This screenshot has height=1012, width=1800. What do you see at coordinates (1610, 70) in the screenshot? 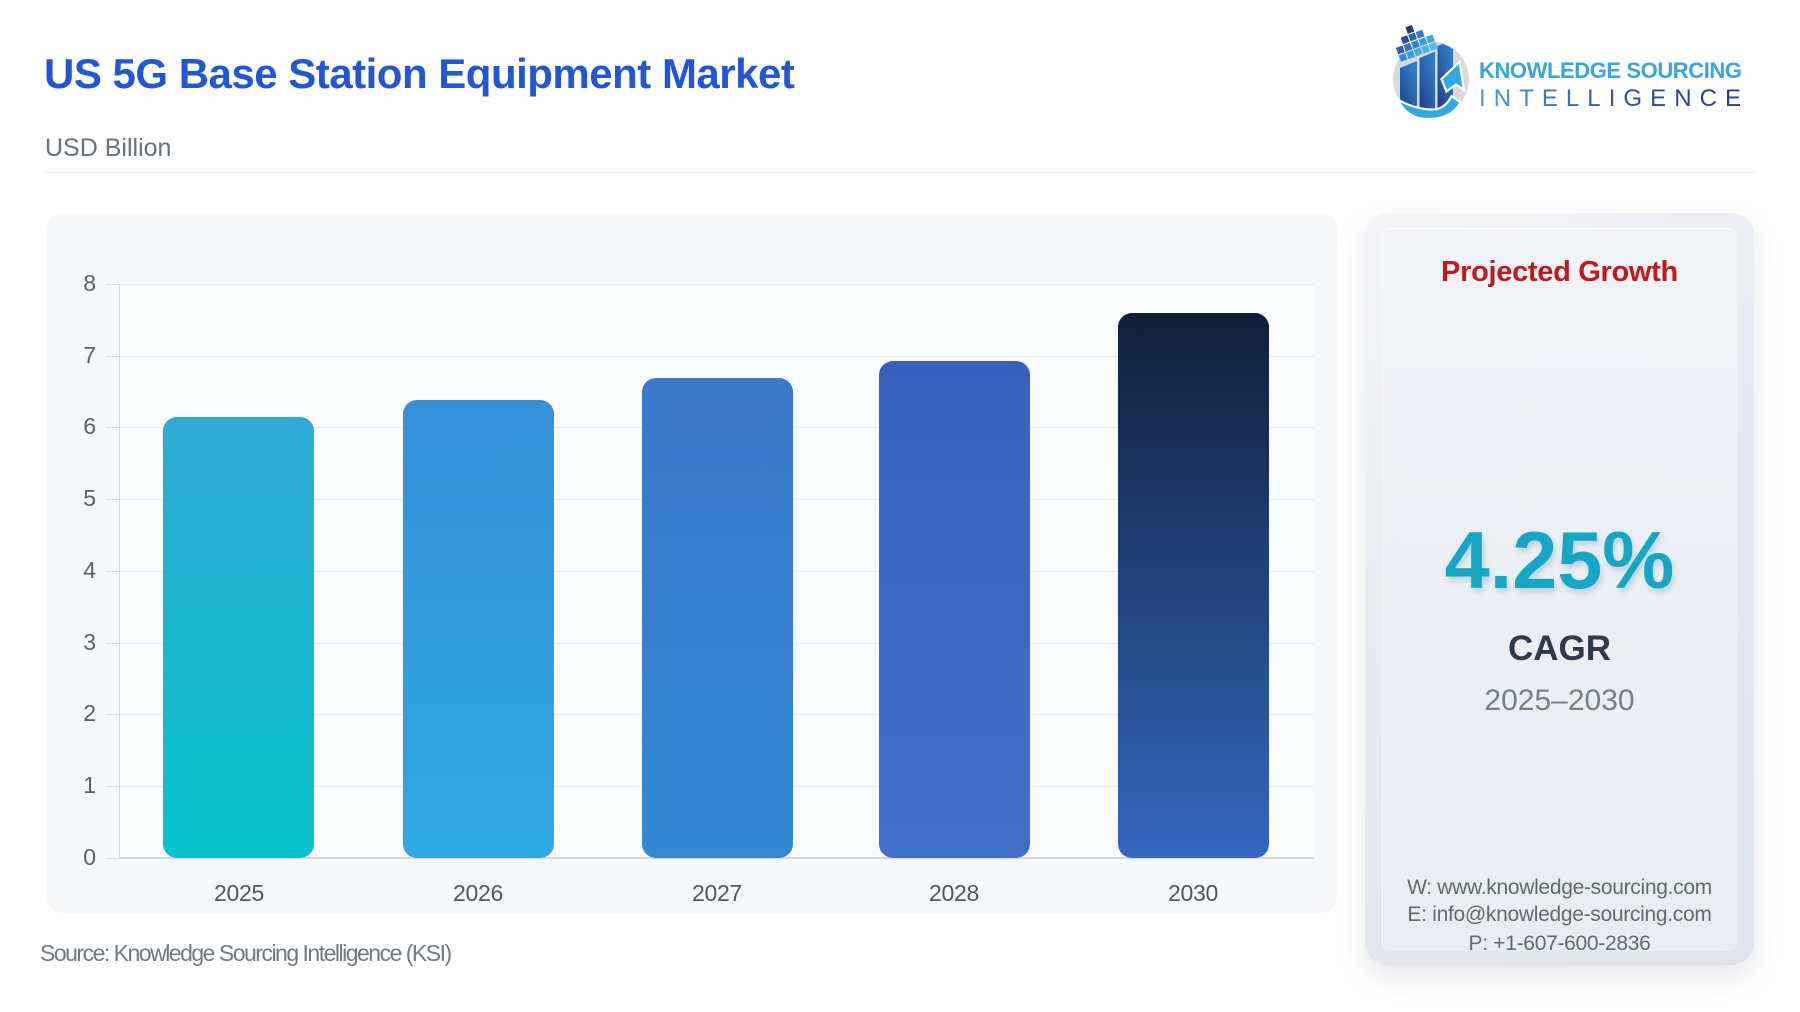
I see `svg-text: KNOWLEDGE SOURCING` at bounding box center [1610, 70].